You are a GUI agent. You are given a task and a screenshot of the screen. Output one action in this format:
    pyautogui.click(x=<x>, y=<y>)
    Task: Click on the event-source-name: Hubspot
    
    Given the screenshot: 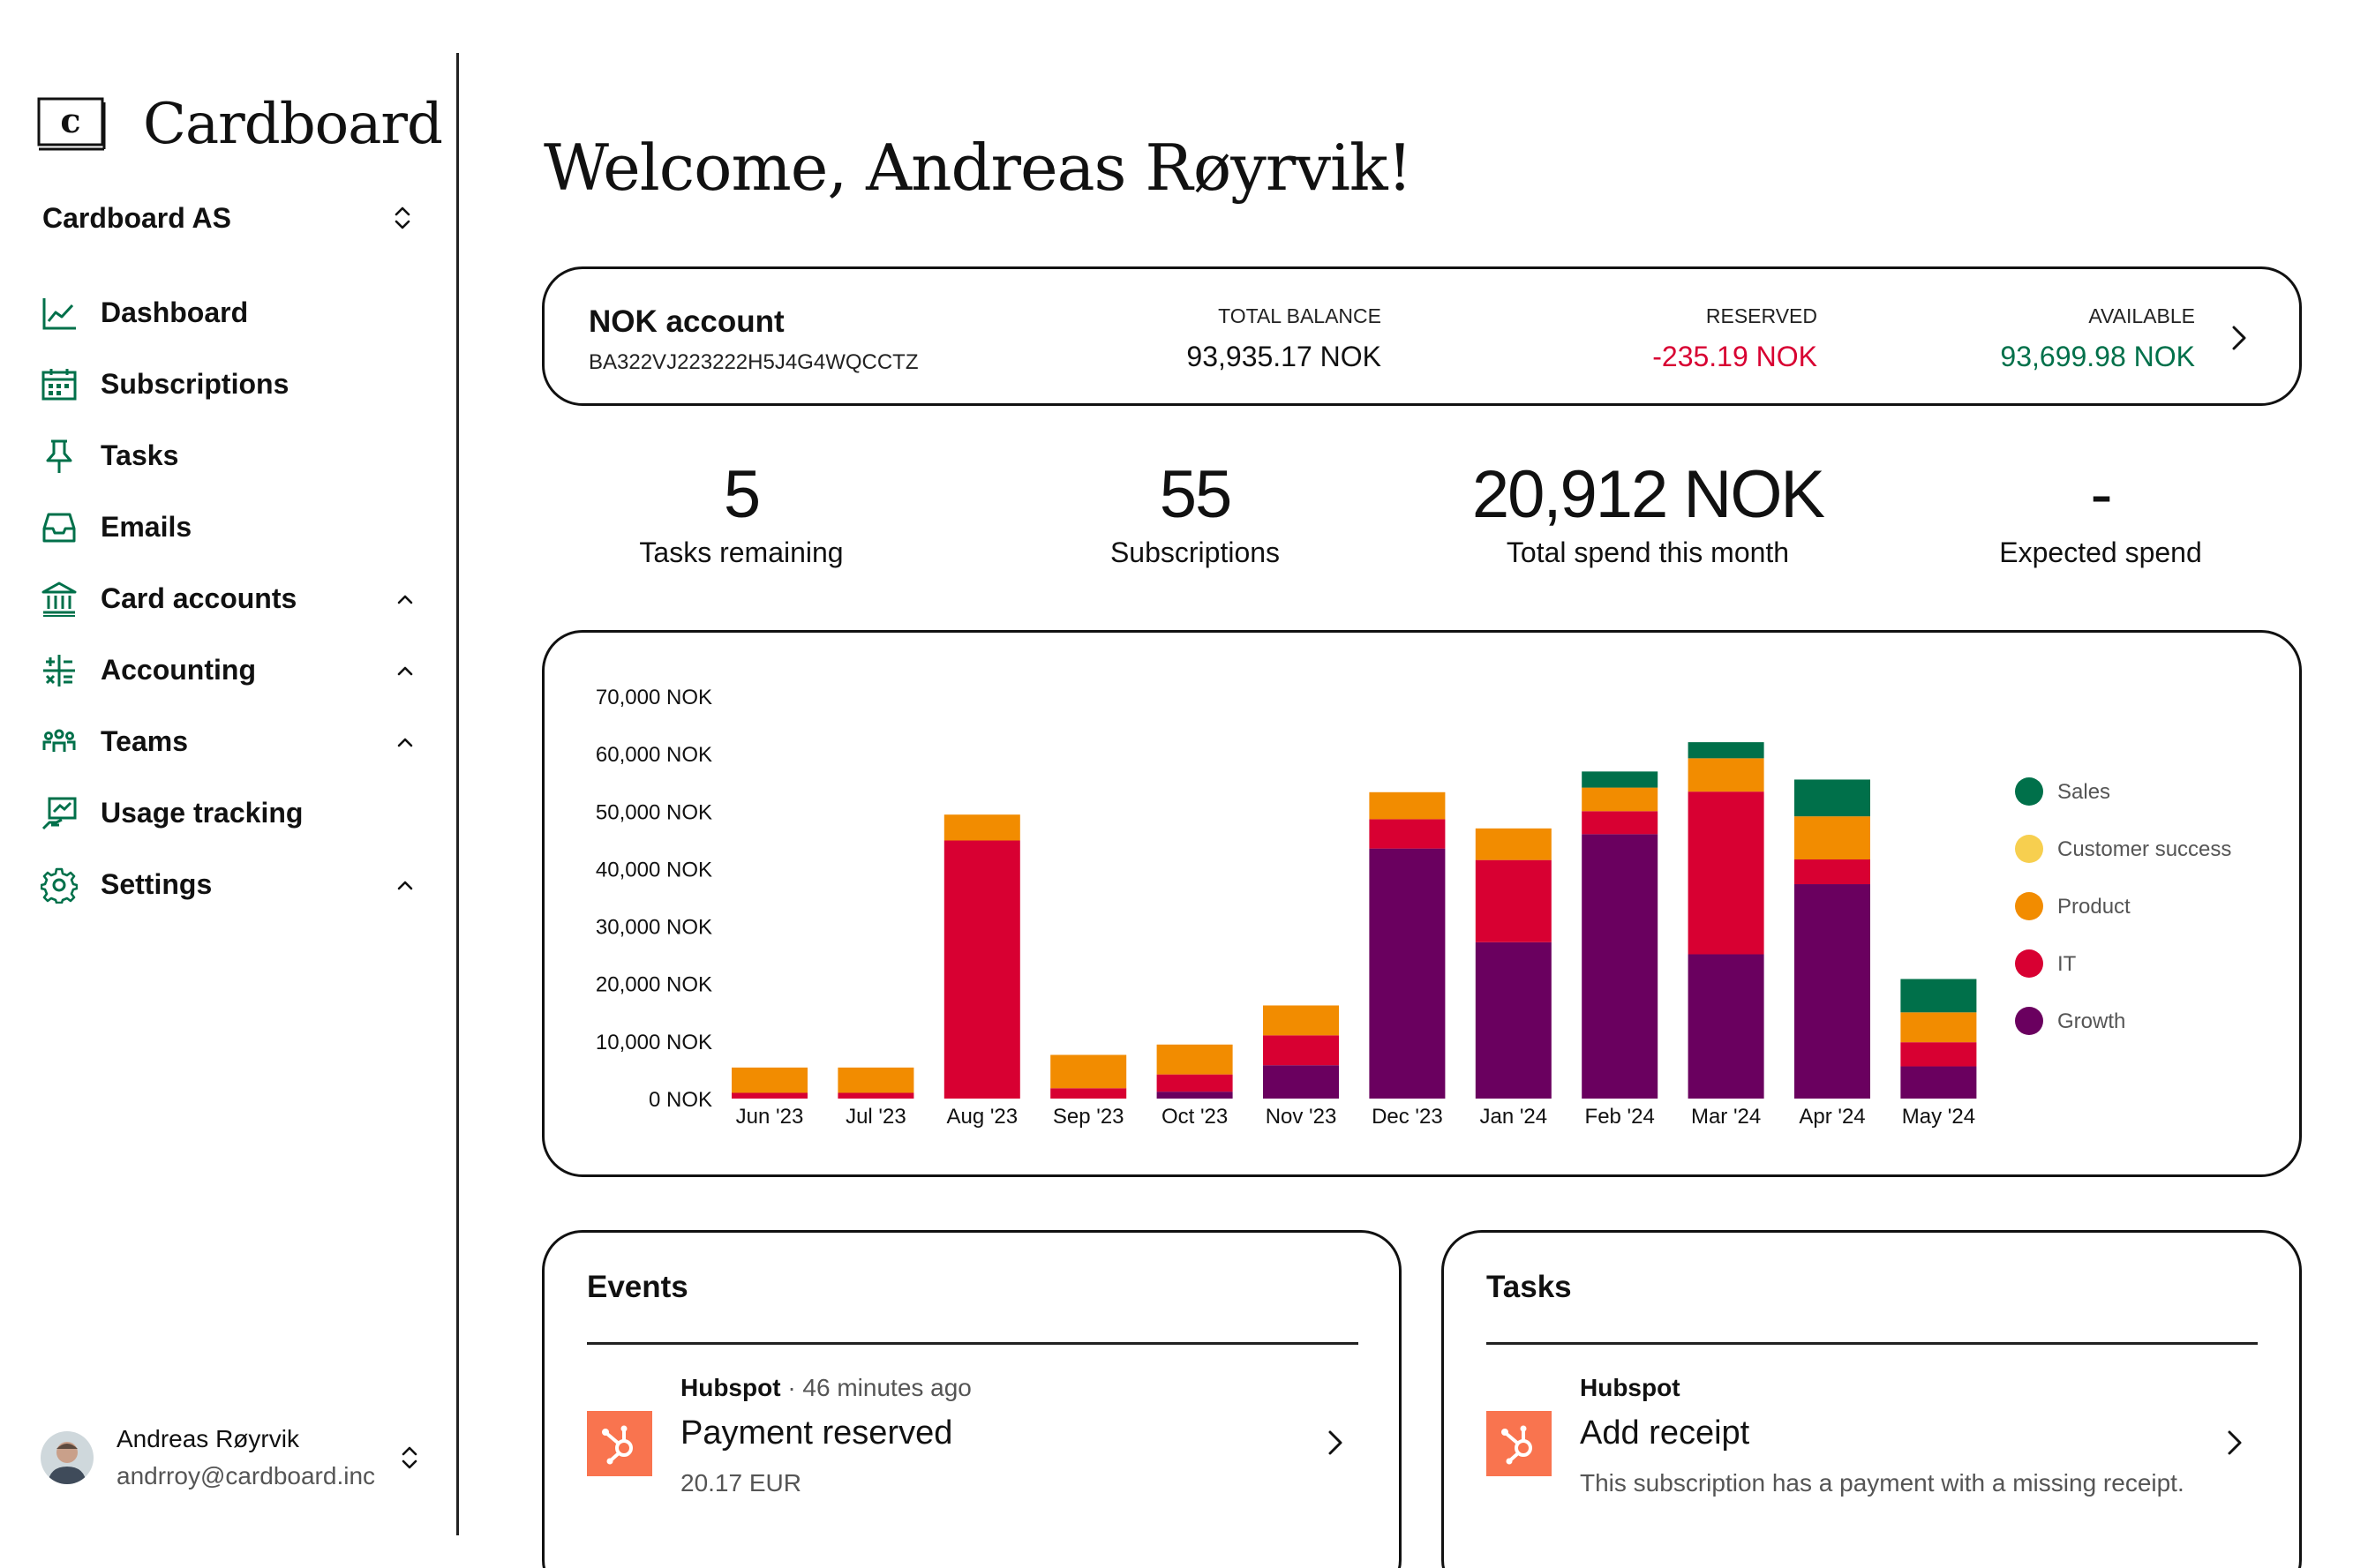 What is the action you would take?
    pyautogui.click(x=730, y=1387)
    